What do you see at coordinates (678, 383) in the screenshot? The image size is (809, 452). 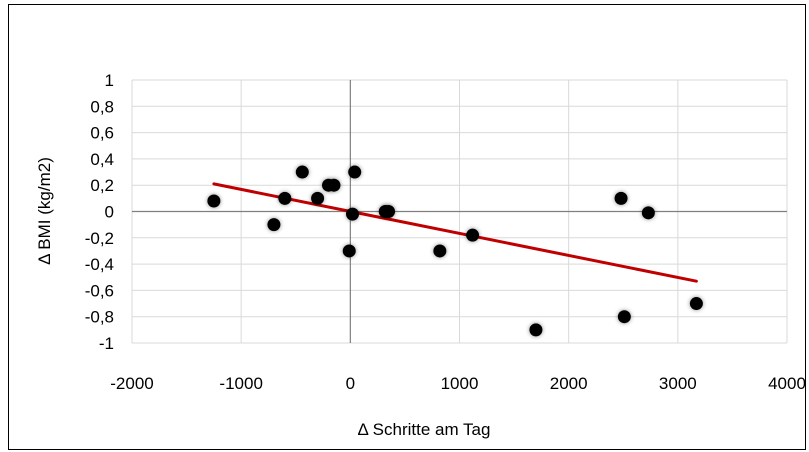 I see `x-tick-label: 3000` at bounding box center [678, 383].